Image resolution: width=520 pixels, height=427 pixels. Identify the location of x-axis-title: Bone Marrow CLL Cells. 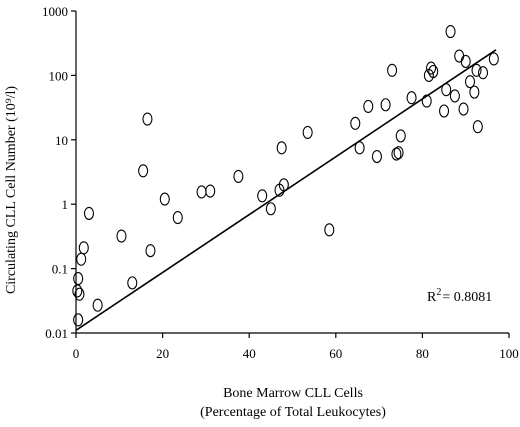
(293, 393).